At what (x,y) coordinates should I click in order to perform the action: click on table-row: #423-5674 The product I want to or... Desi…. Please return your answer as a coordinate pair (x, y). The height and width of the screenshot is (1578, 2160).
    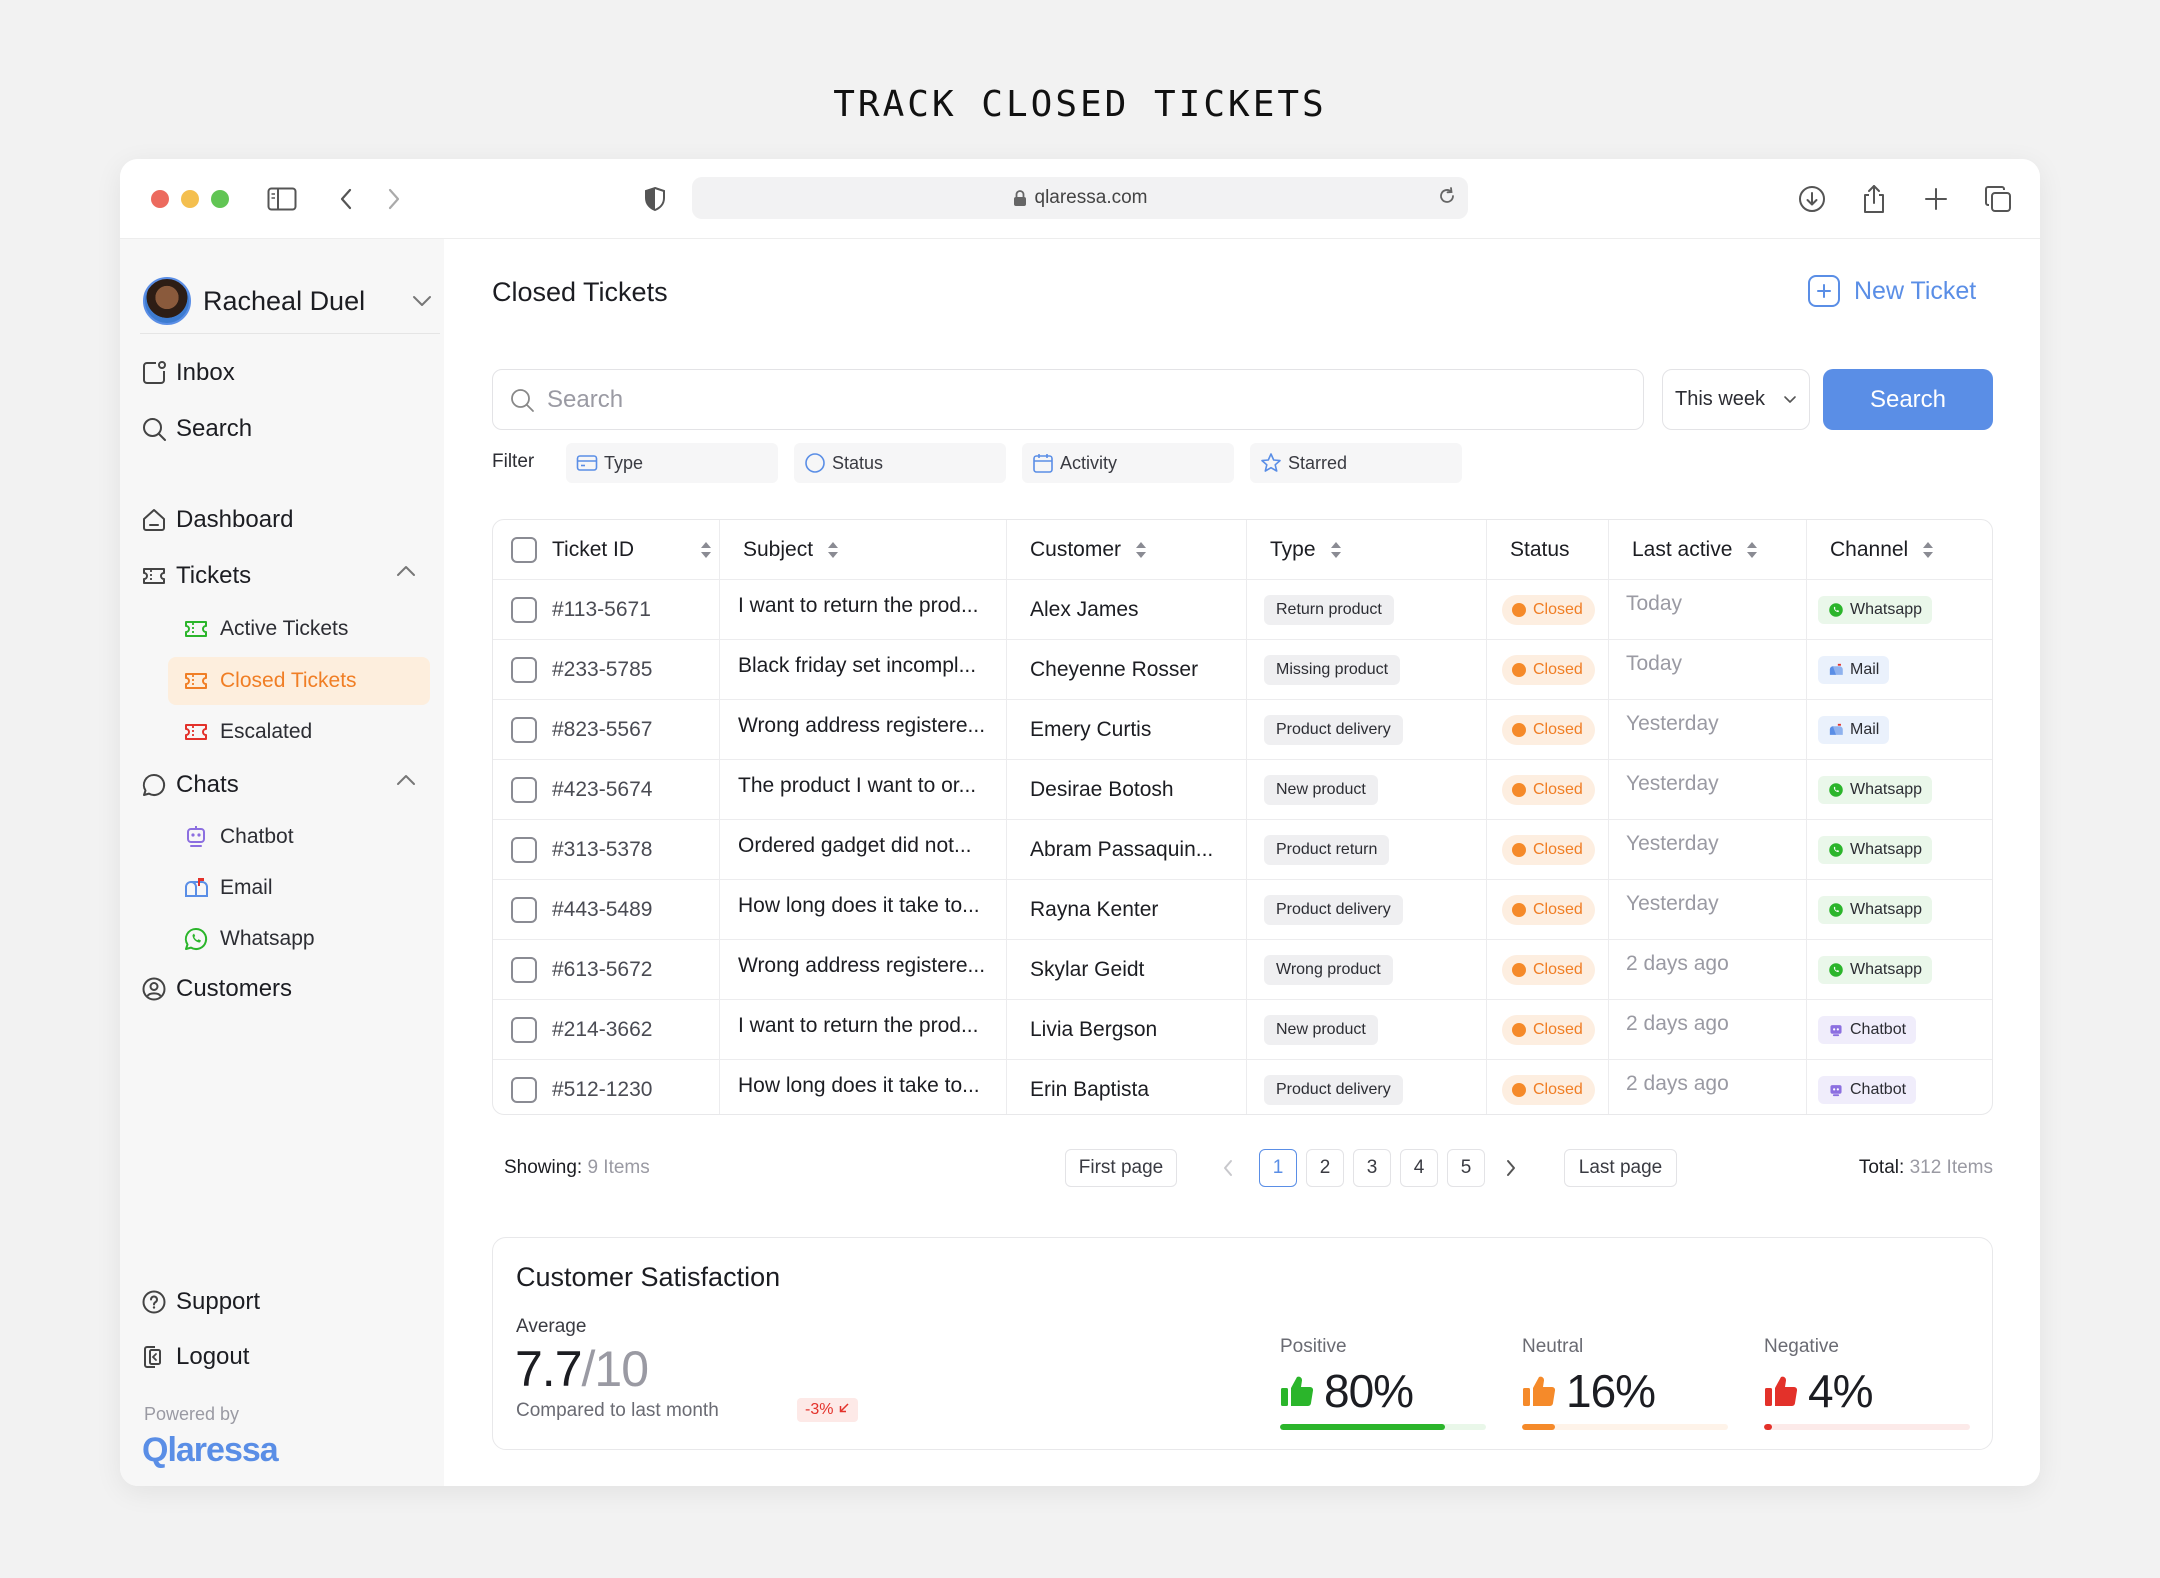
    Looking at the image, I should click on (1242, 790).